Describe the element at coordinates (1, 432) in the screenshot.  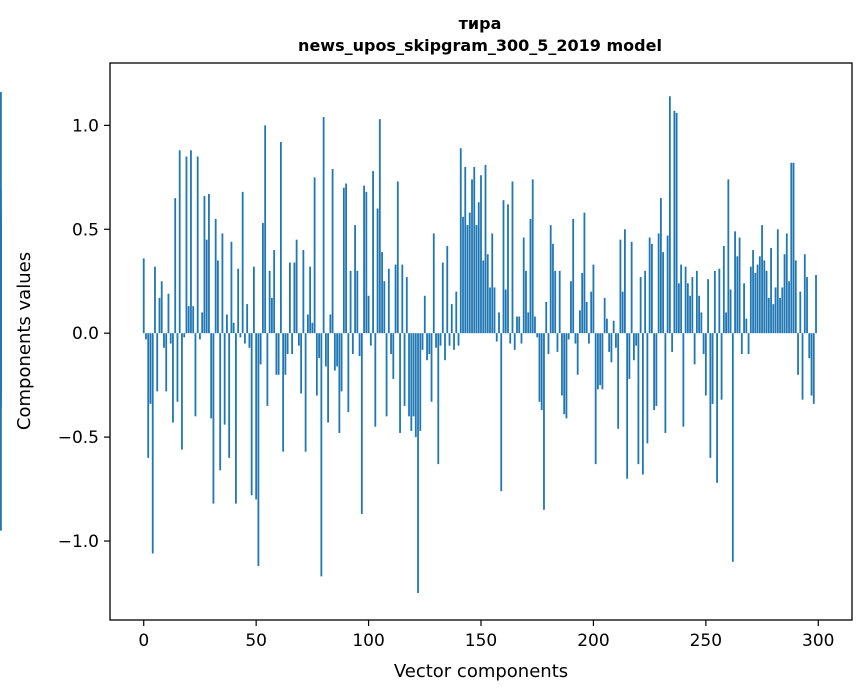
I see `bar-undefined` at that location.